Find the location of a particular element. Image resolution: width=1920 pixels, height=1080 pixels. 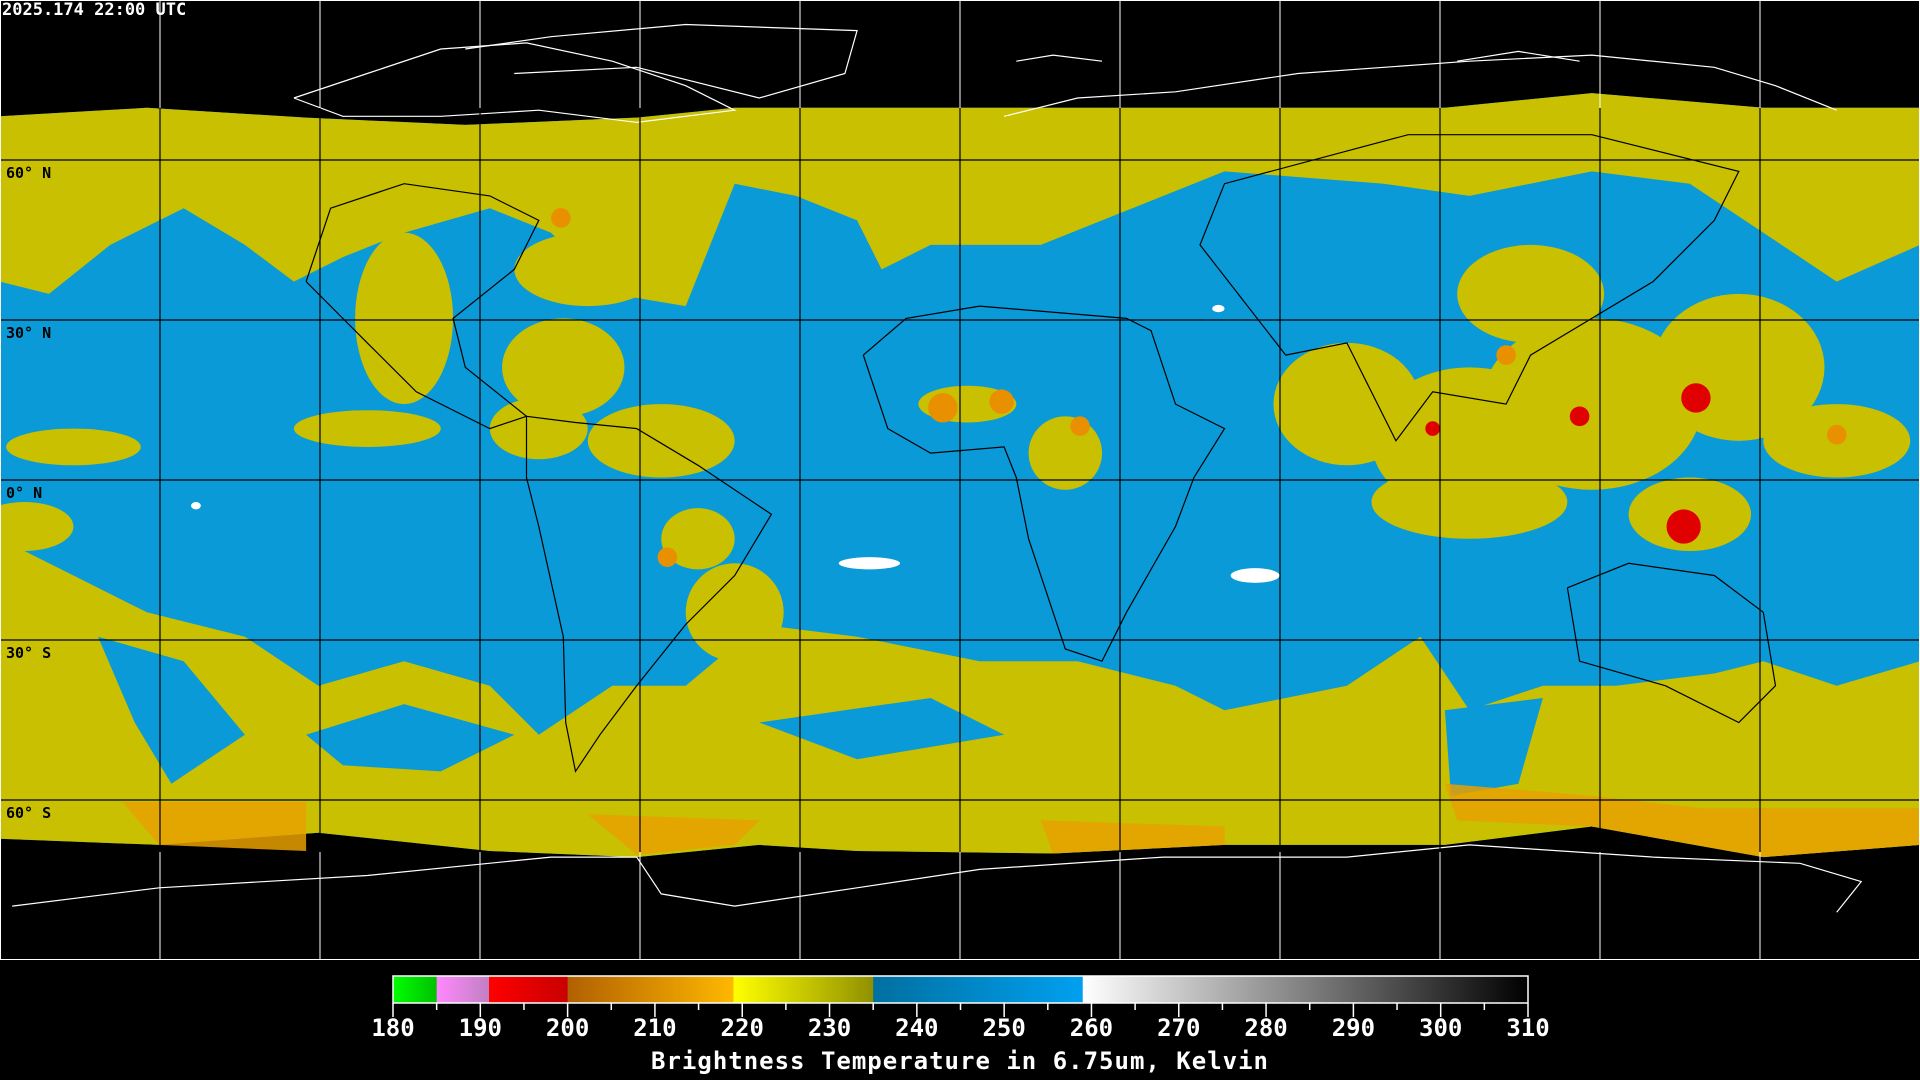

colorbar-tick-label: 180 is located at coordinates (392, 1028).